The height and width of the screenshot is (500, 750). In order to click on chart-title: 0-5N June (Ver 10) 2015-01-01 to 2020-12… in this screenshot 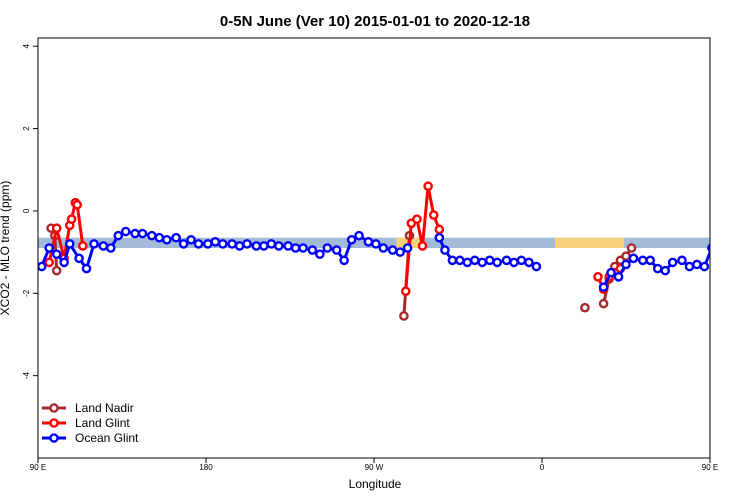, I will do `click(375, 21)`.